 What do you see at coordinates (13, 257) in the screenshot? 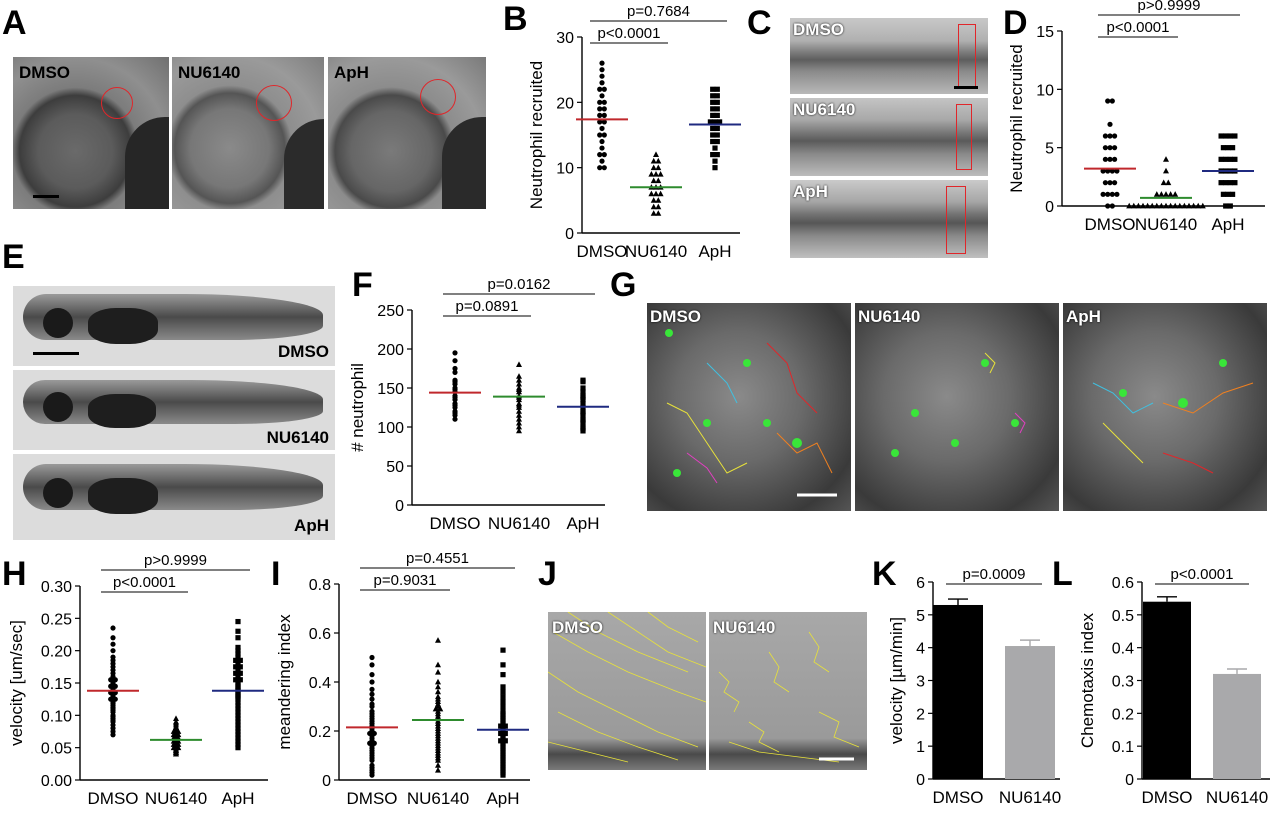
I see `panel-letter-e: E` at bounding box center [13, 257].